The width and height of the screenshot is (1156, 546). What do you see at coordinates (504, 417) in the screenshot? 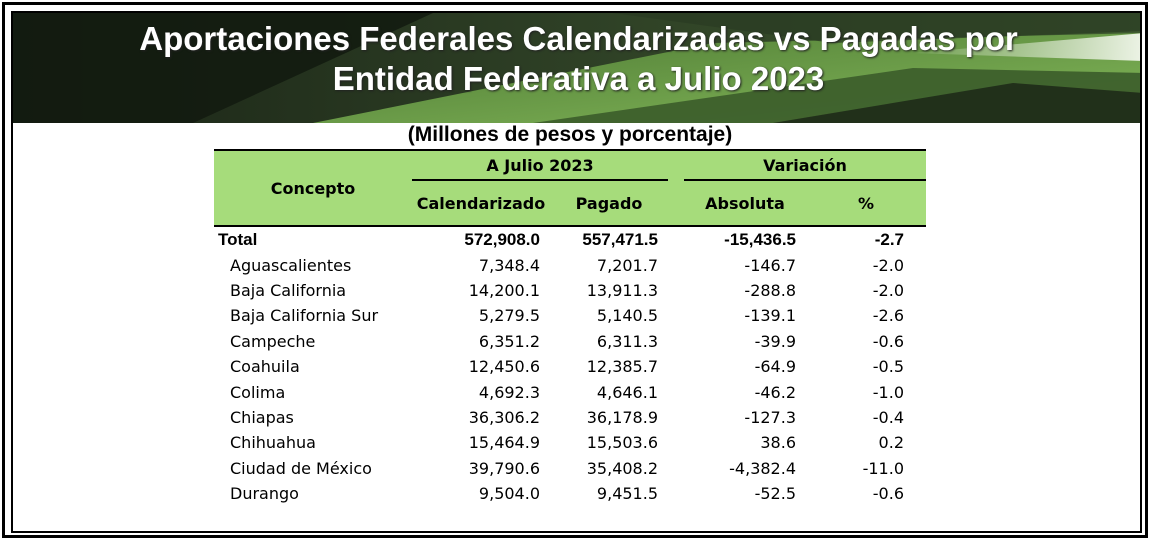
I see `row-calendarizado: 36,306.2` at bounding box center [504, 417].